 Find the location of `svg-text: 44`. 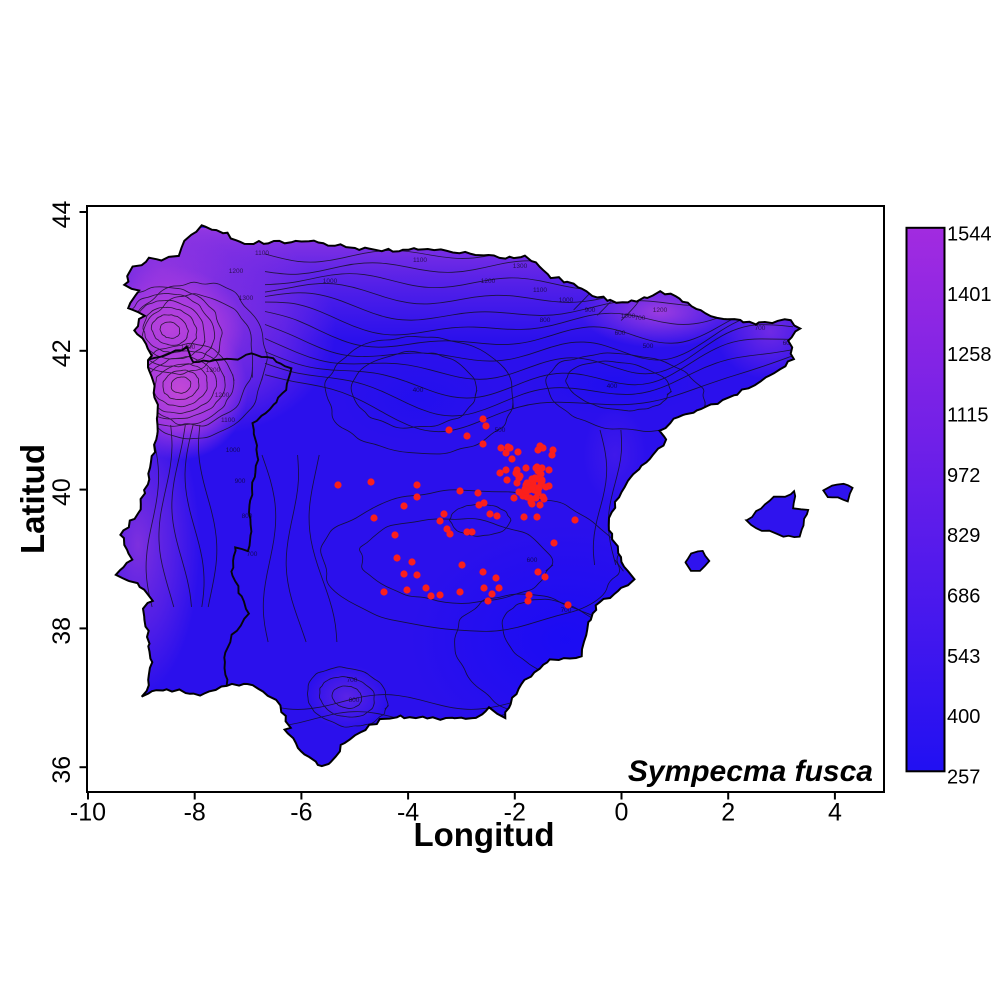

svg-text: 44 is located at coordinates (62, 215).